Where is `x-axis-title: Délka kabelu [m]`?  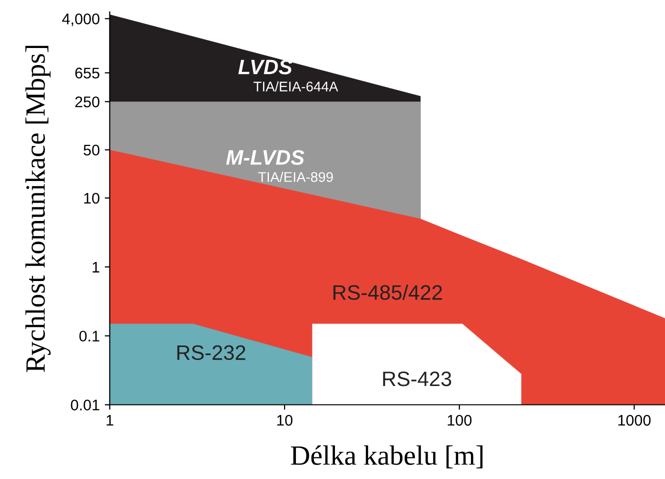 x-axis-title: Délka kabelu [m] is located at coordinates (386, 456).